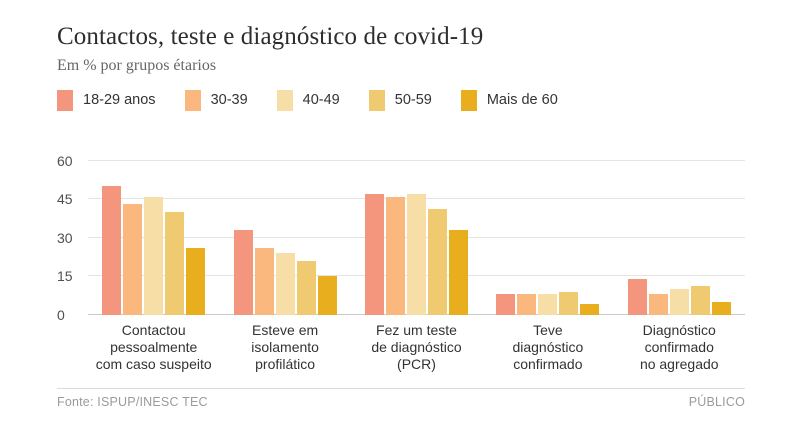 The width and height of the screenshot is (788, 439). I want to click on category-label: Fez um teste de diagnóstico (PCR), so click(416, 346).